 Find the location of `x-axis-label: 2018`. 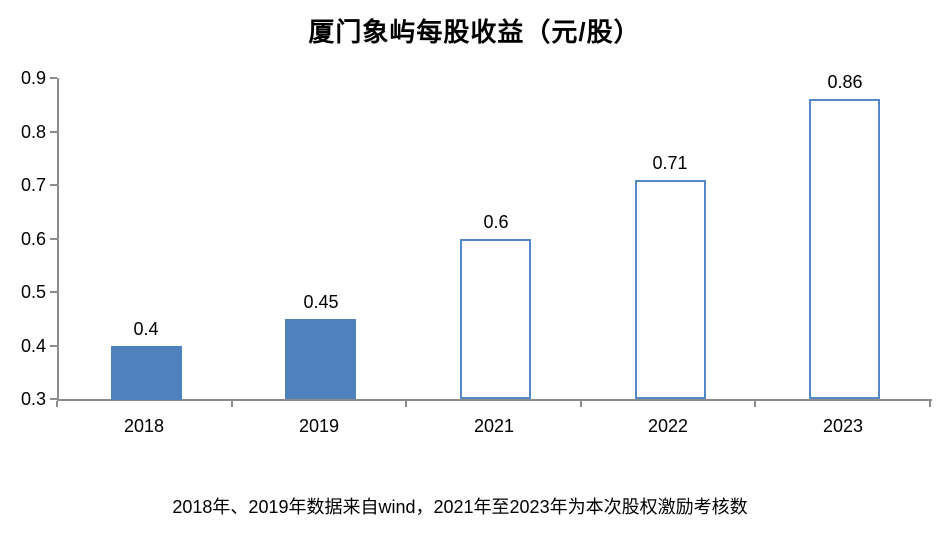

x-axis-label: 2018 is located at coordinates (144, 426).